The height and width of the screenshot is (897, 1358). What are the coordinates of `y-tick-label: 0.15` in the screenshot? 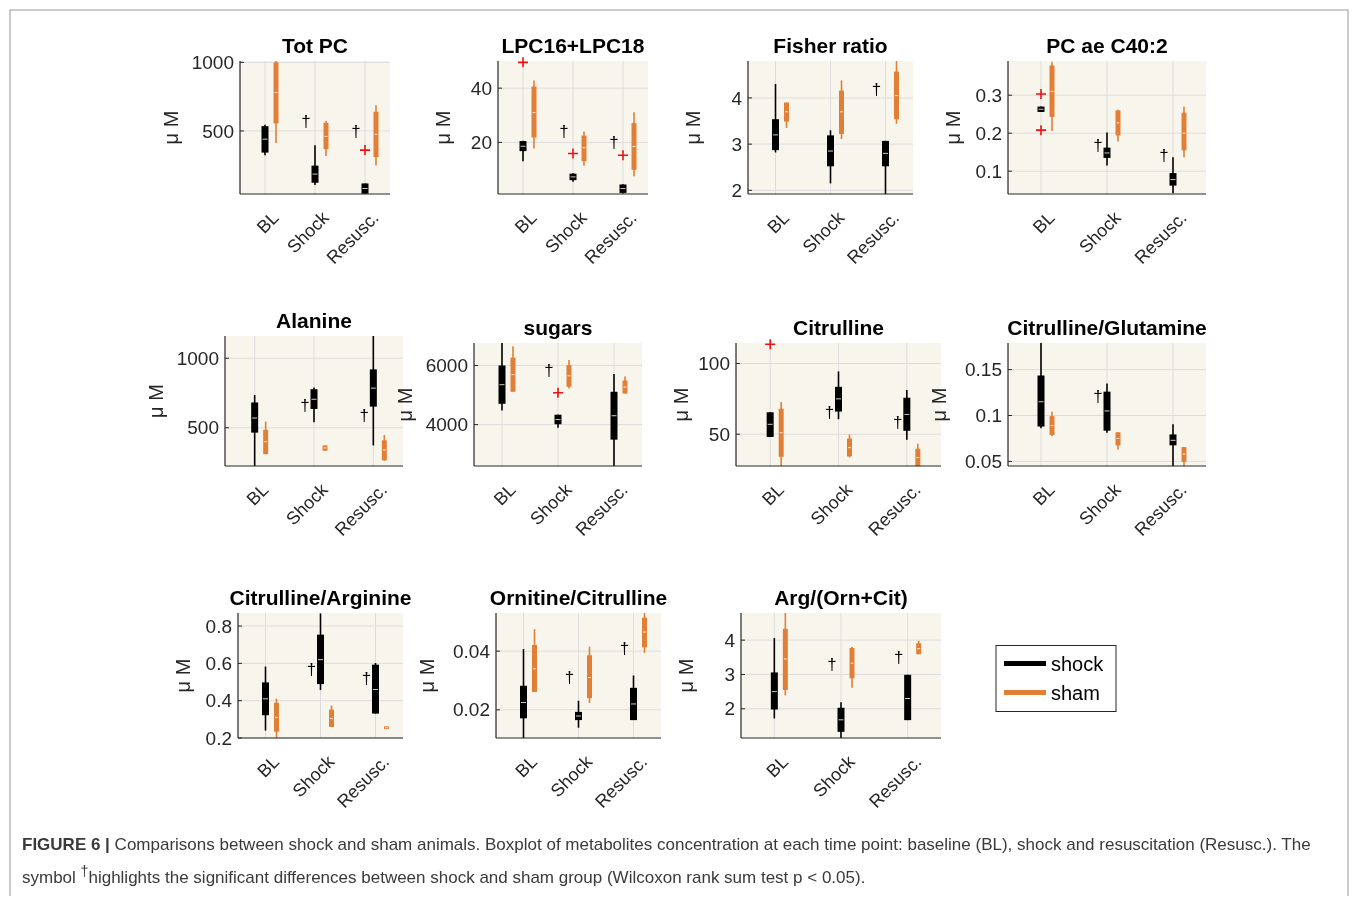 It's located at (983, 370).